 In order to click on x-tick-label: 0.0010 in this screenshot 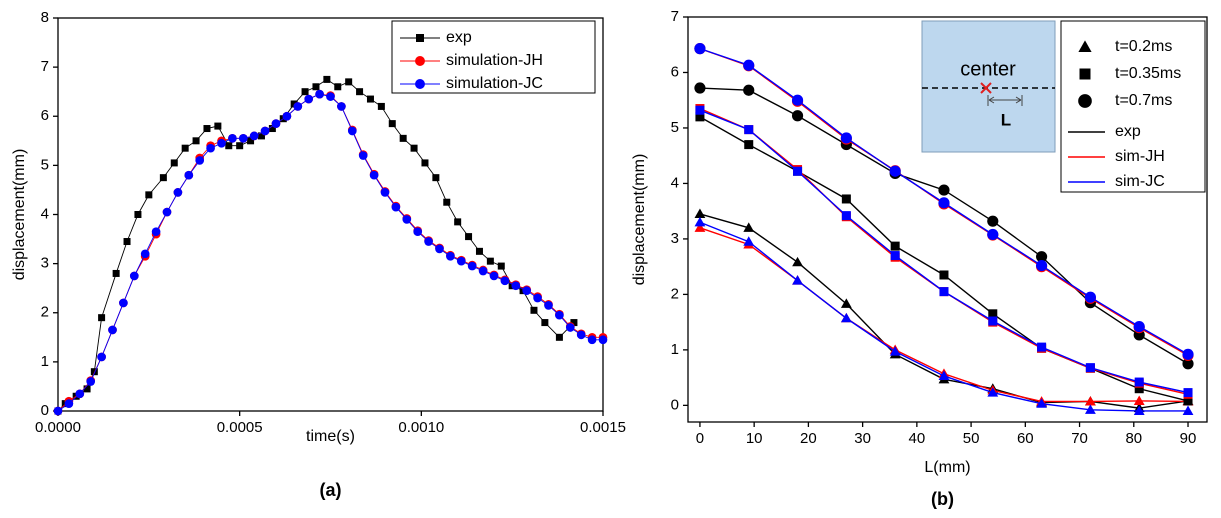, I will do `click(421, 427)`.